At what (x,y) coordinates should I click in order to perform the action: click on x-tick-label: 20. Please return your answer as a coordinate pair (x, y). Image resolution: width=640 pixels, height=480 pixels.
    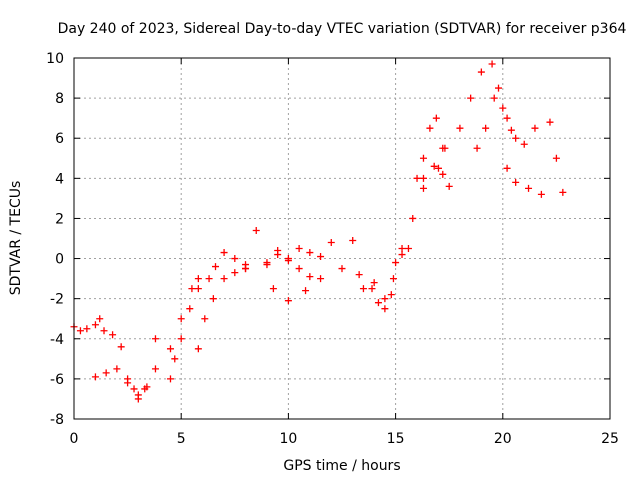
    Looking at the image, I should click on (503, 439).